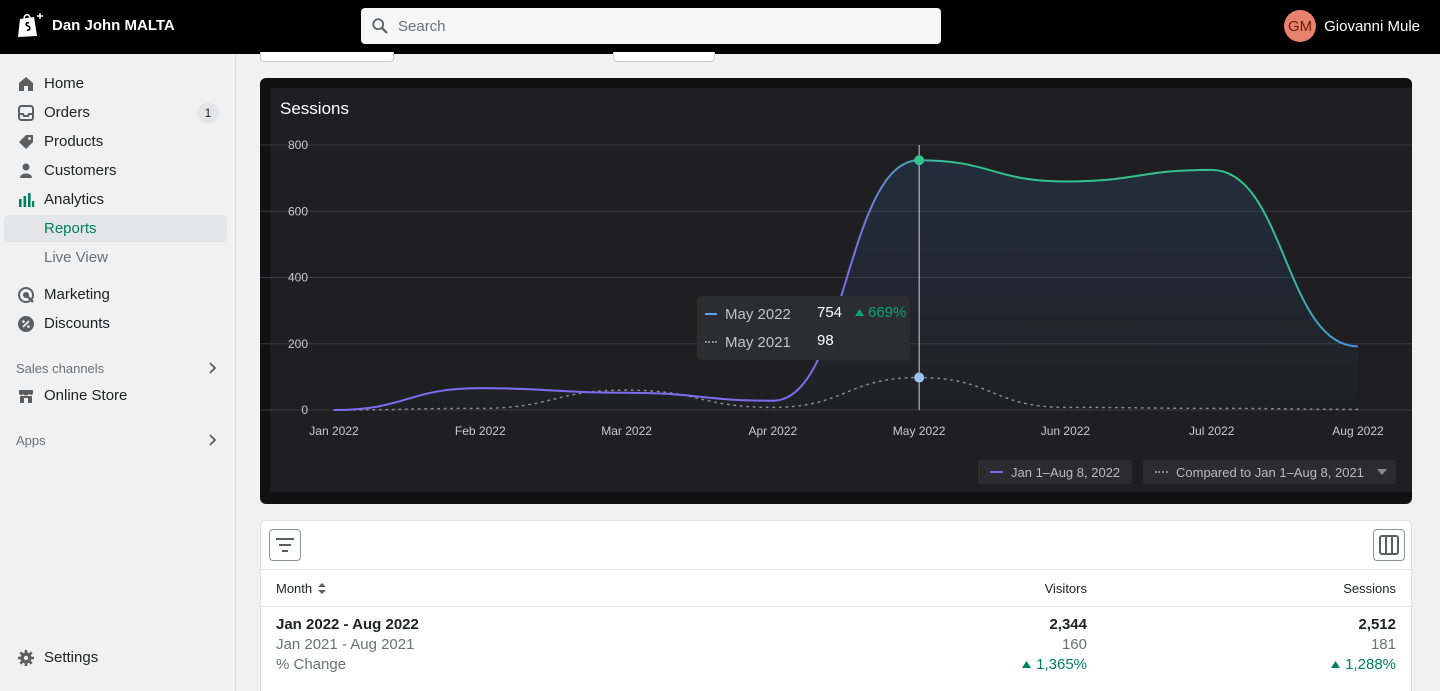 Image resolution: width=1440 pixels, height=691 pixels. I want to click on visitors-current: 2,344, so click(1068, 624).